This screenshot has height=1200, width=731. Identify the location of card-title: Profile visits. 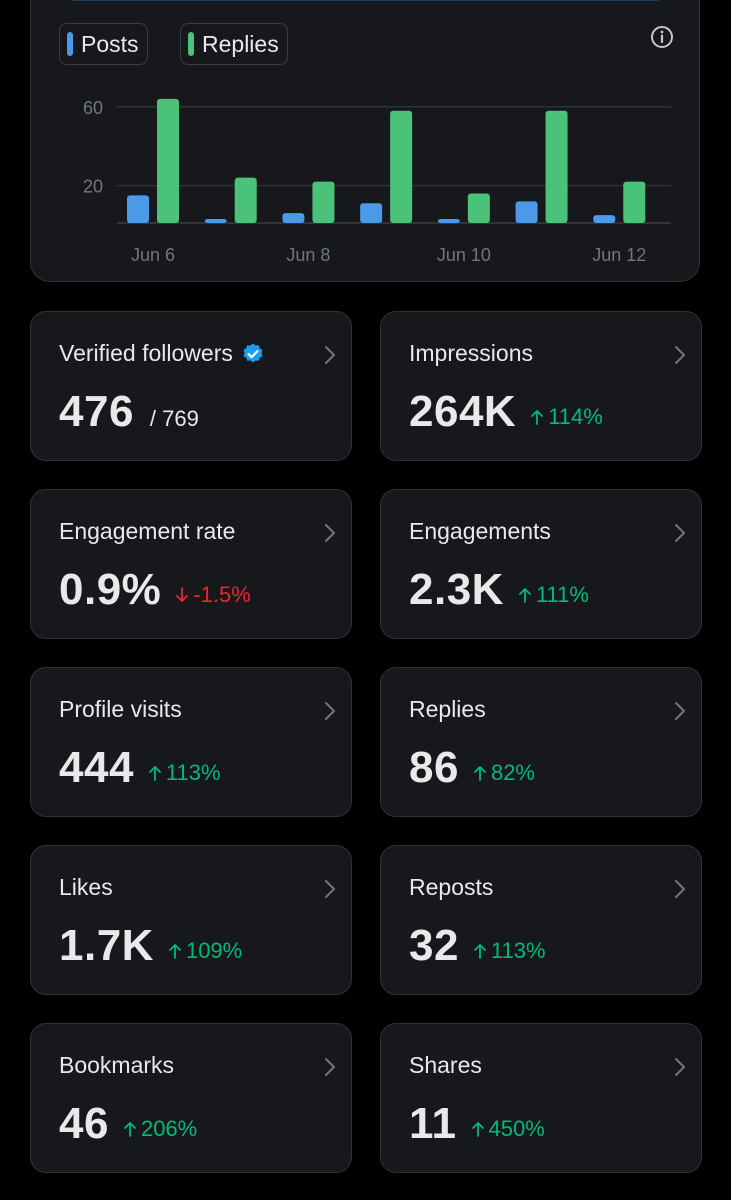
(120, 709).